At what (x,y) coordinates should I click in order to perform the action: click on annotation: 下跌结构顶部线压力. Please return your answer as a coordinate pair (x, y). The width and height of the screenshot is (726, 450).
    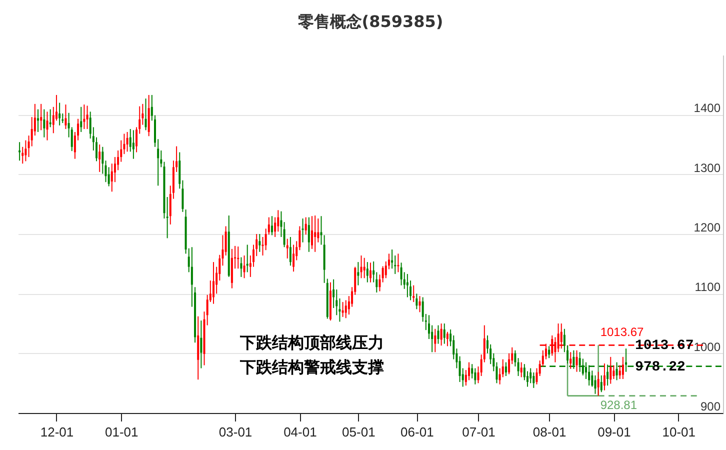
    Looking at the image, I should click on (311, 342).